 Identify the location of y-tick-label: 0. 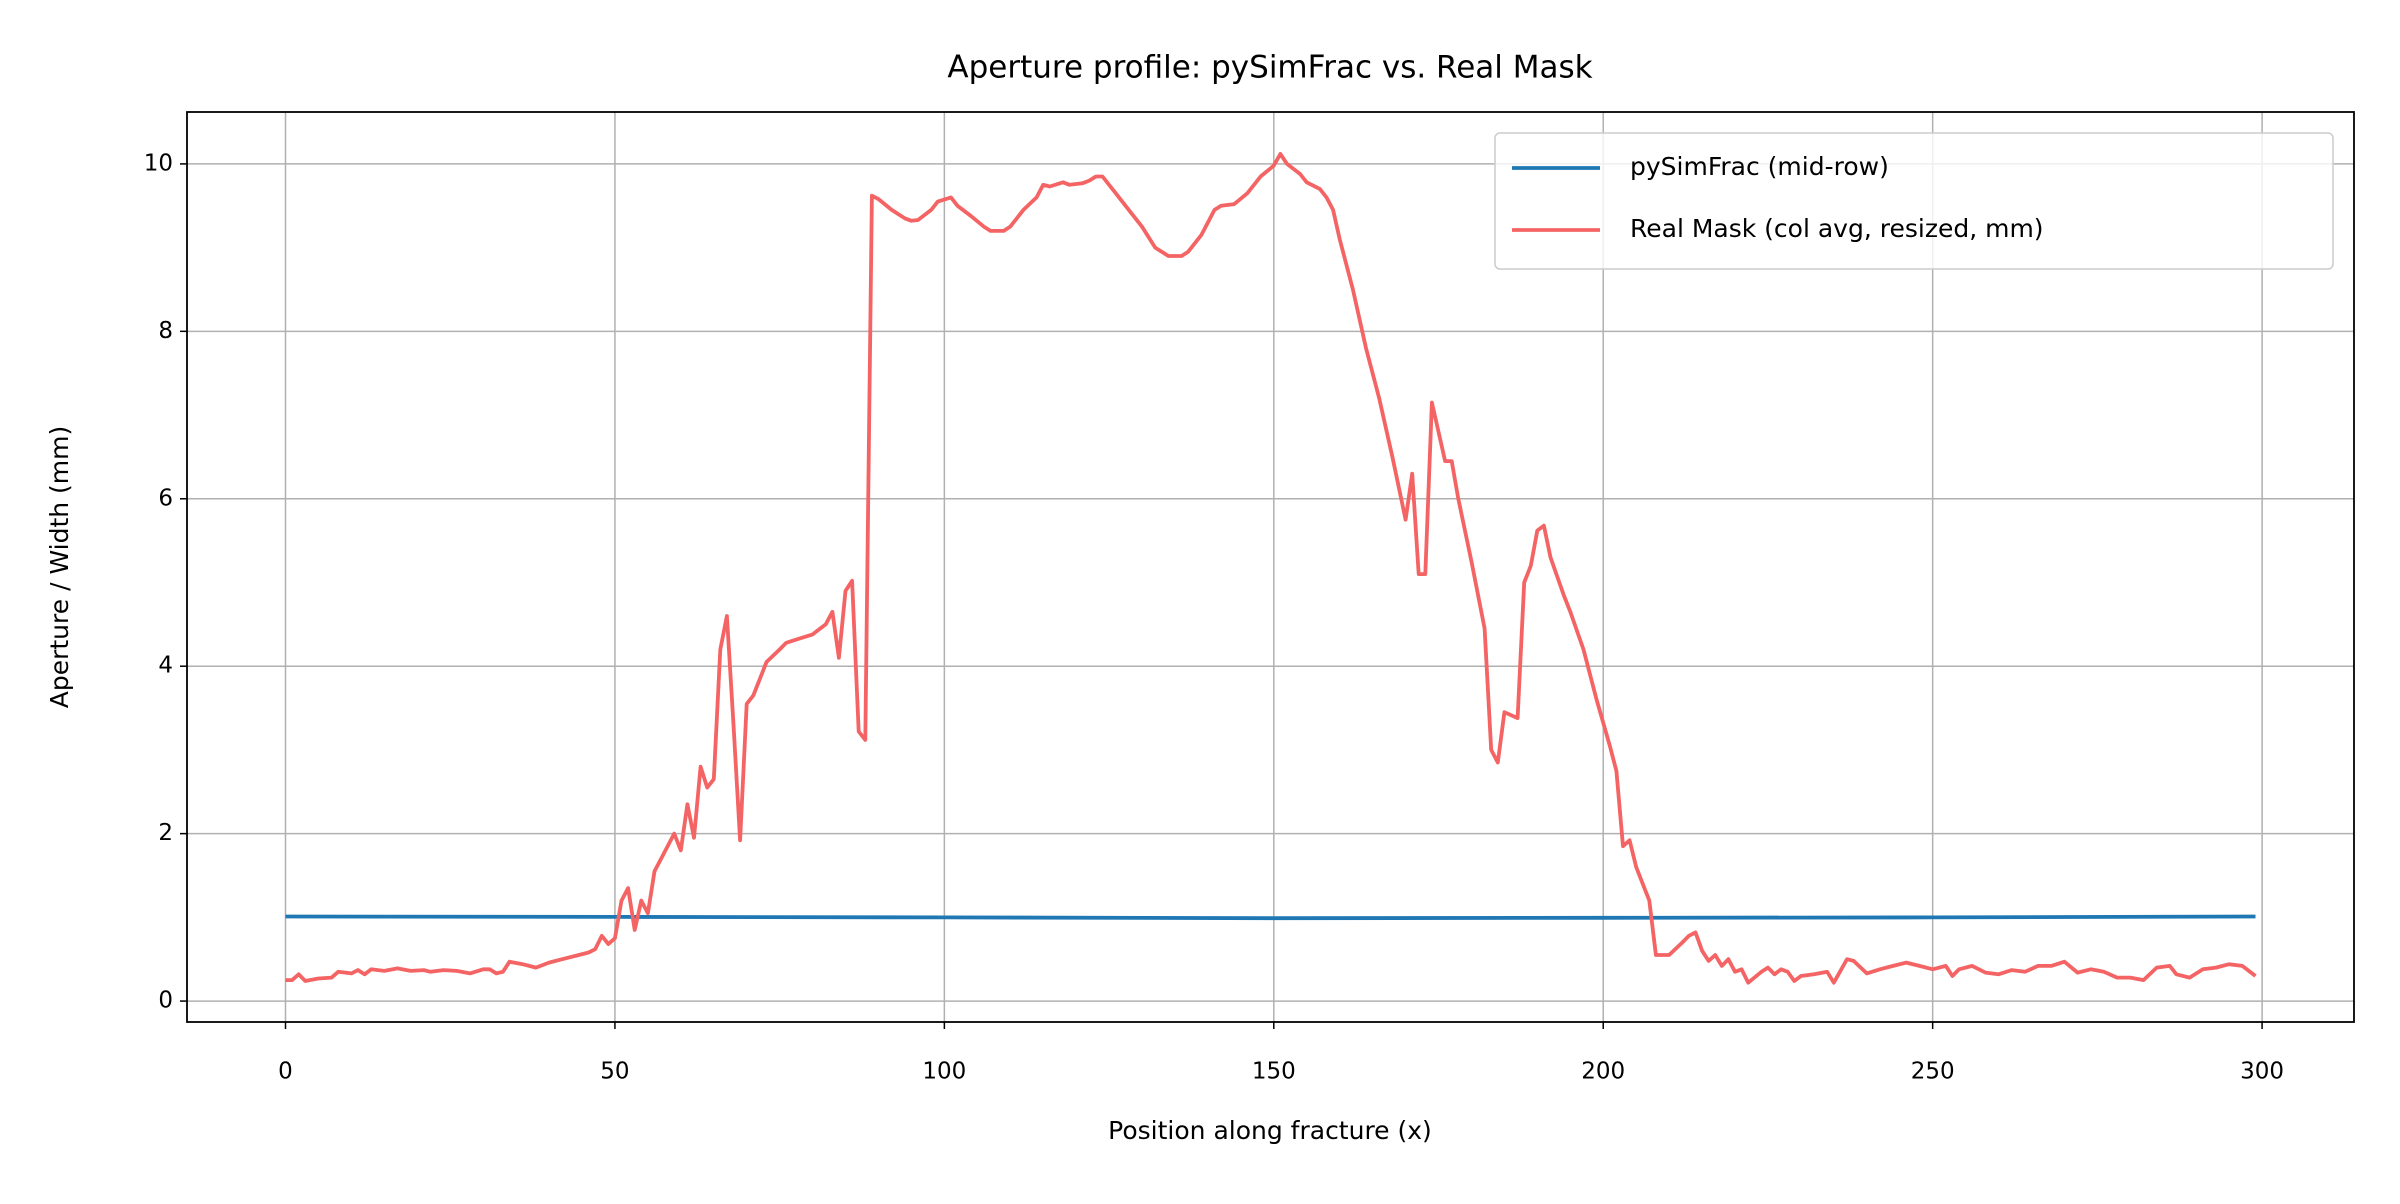
(165, 1001).